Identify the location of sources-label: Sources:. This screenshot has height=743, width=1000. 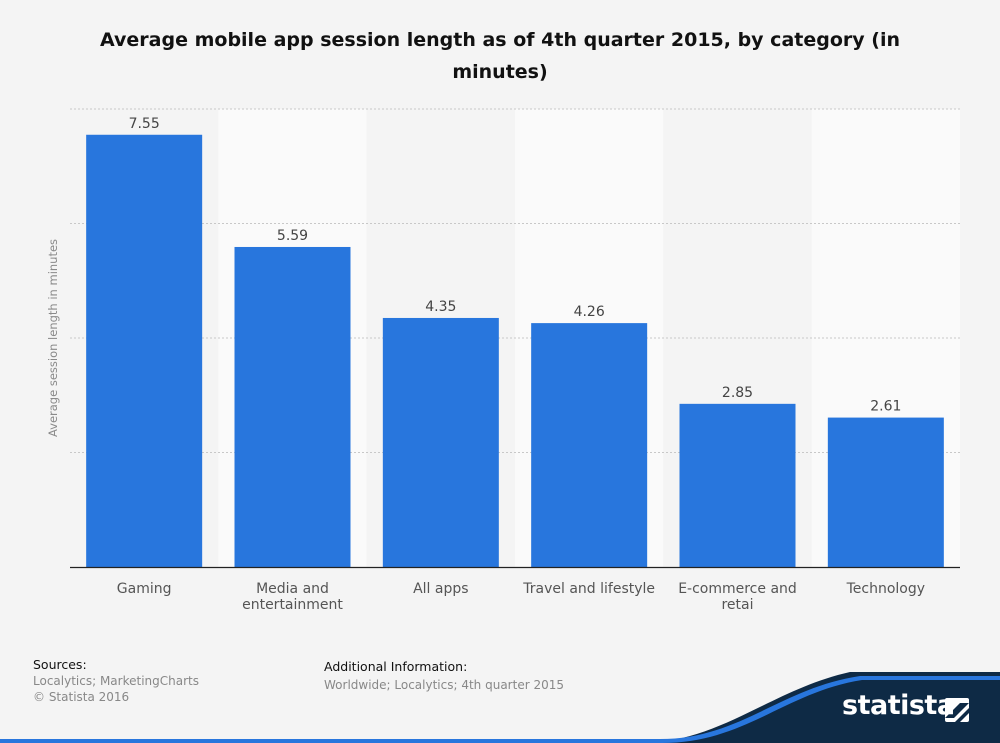
(60, 664).